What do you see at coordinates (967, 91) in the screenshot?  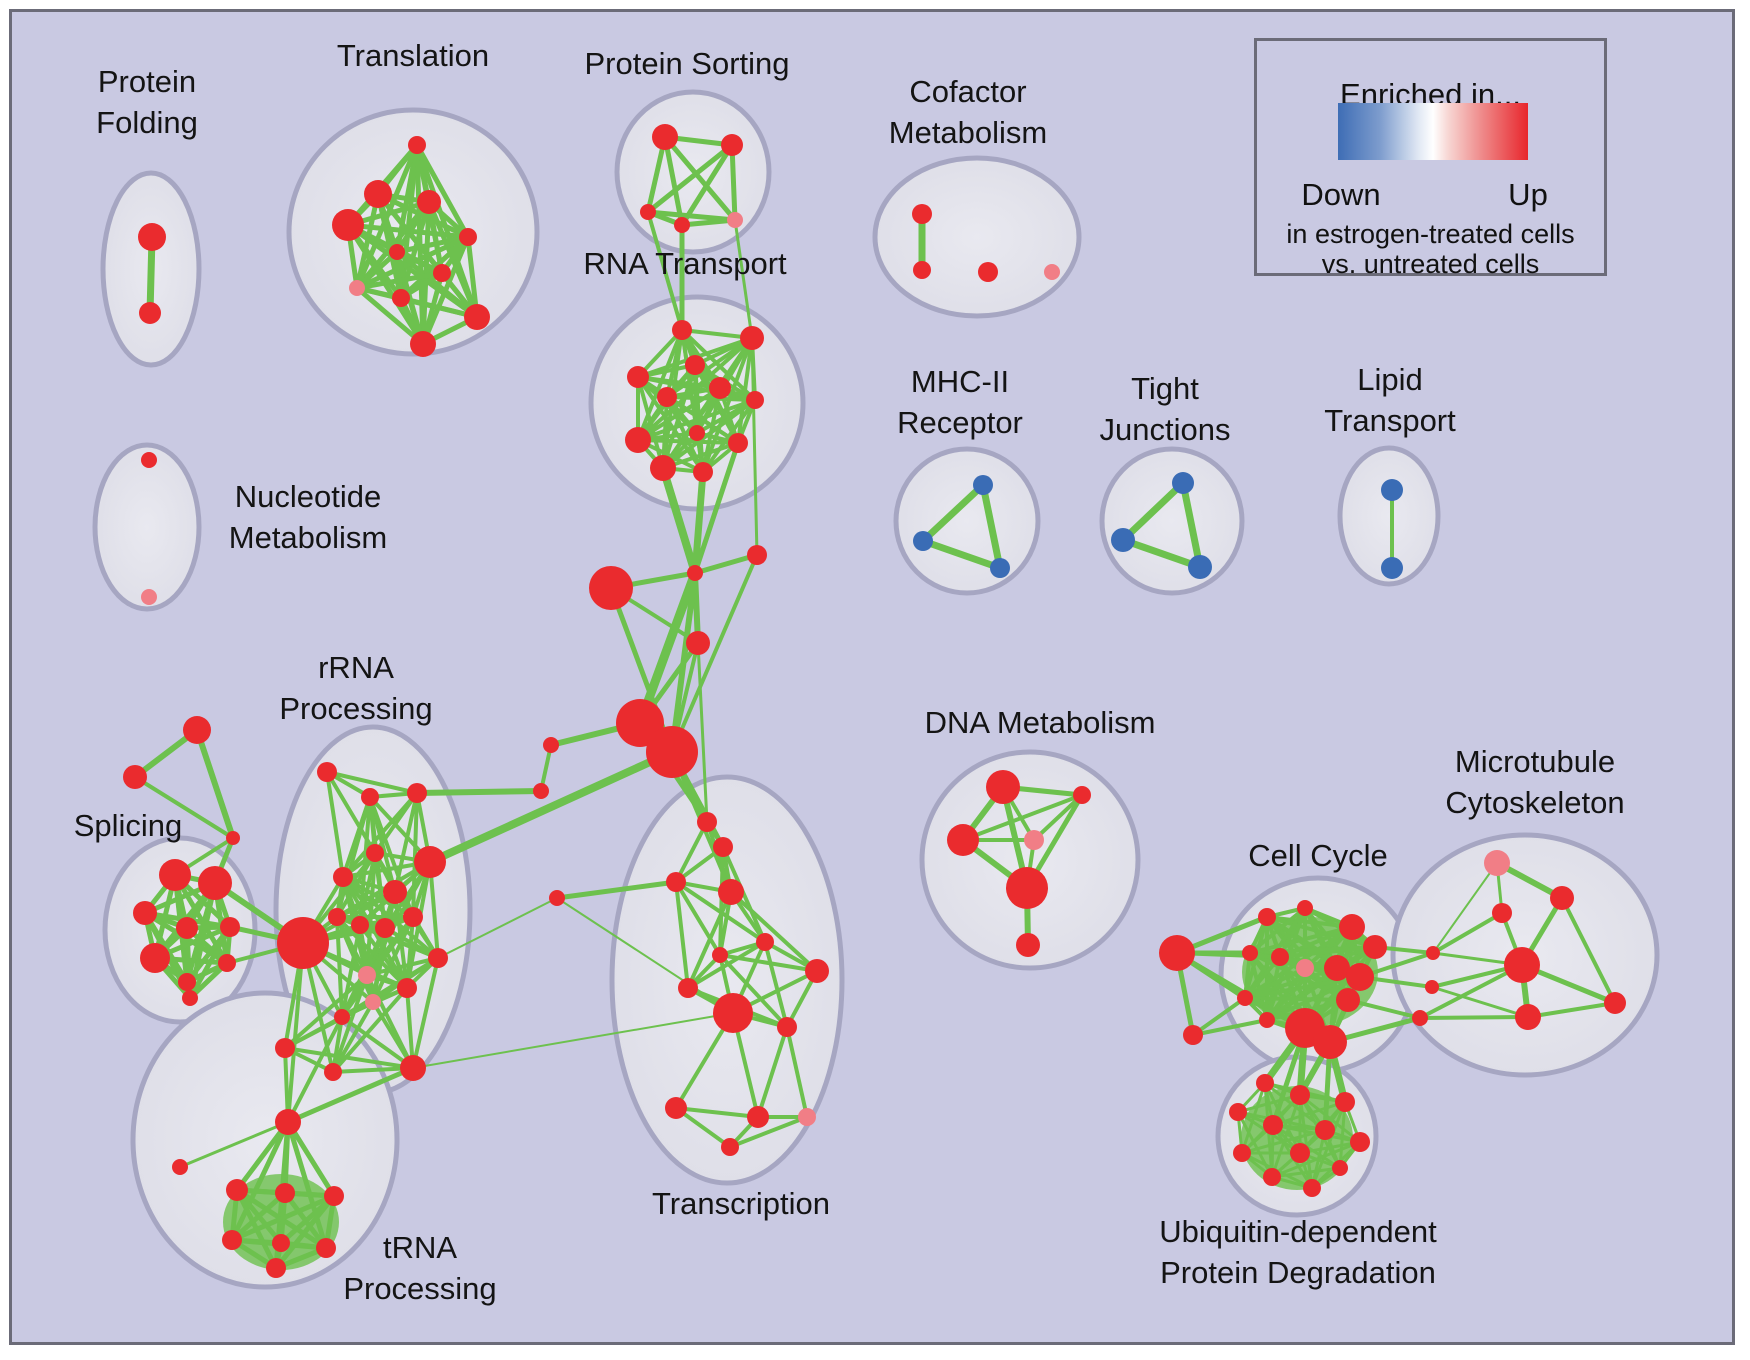 I see `cluster-label-cofactor: Cofactor` at bounding box center [967, 91].